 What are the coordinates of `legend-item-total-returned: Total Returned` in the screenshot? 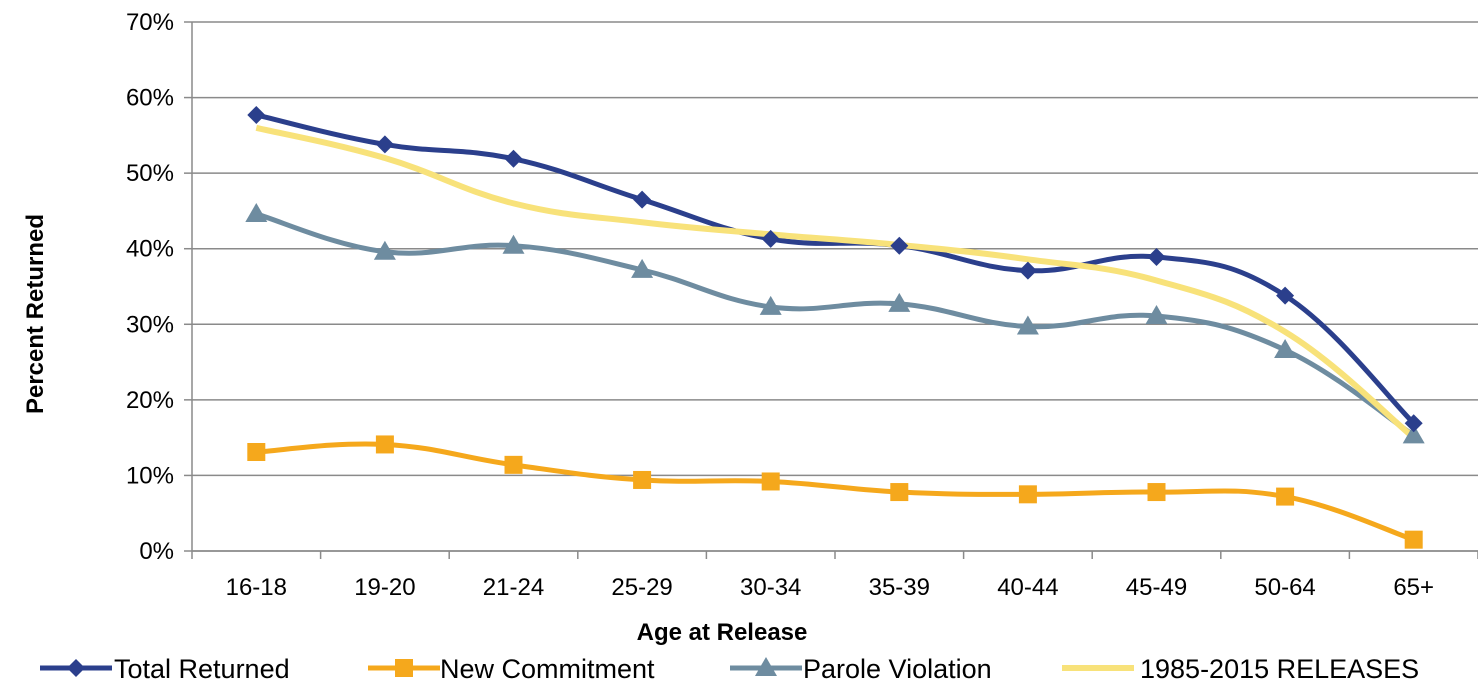 It's located at (165, 669).